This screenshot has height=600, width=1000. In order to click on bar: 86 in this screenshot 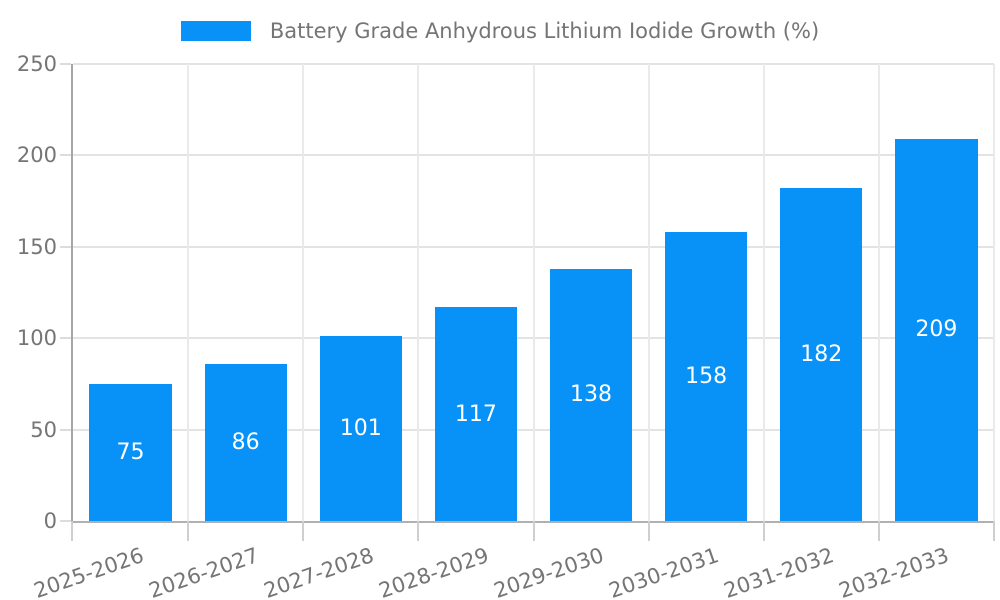, I will do `click(245, 442)`.